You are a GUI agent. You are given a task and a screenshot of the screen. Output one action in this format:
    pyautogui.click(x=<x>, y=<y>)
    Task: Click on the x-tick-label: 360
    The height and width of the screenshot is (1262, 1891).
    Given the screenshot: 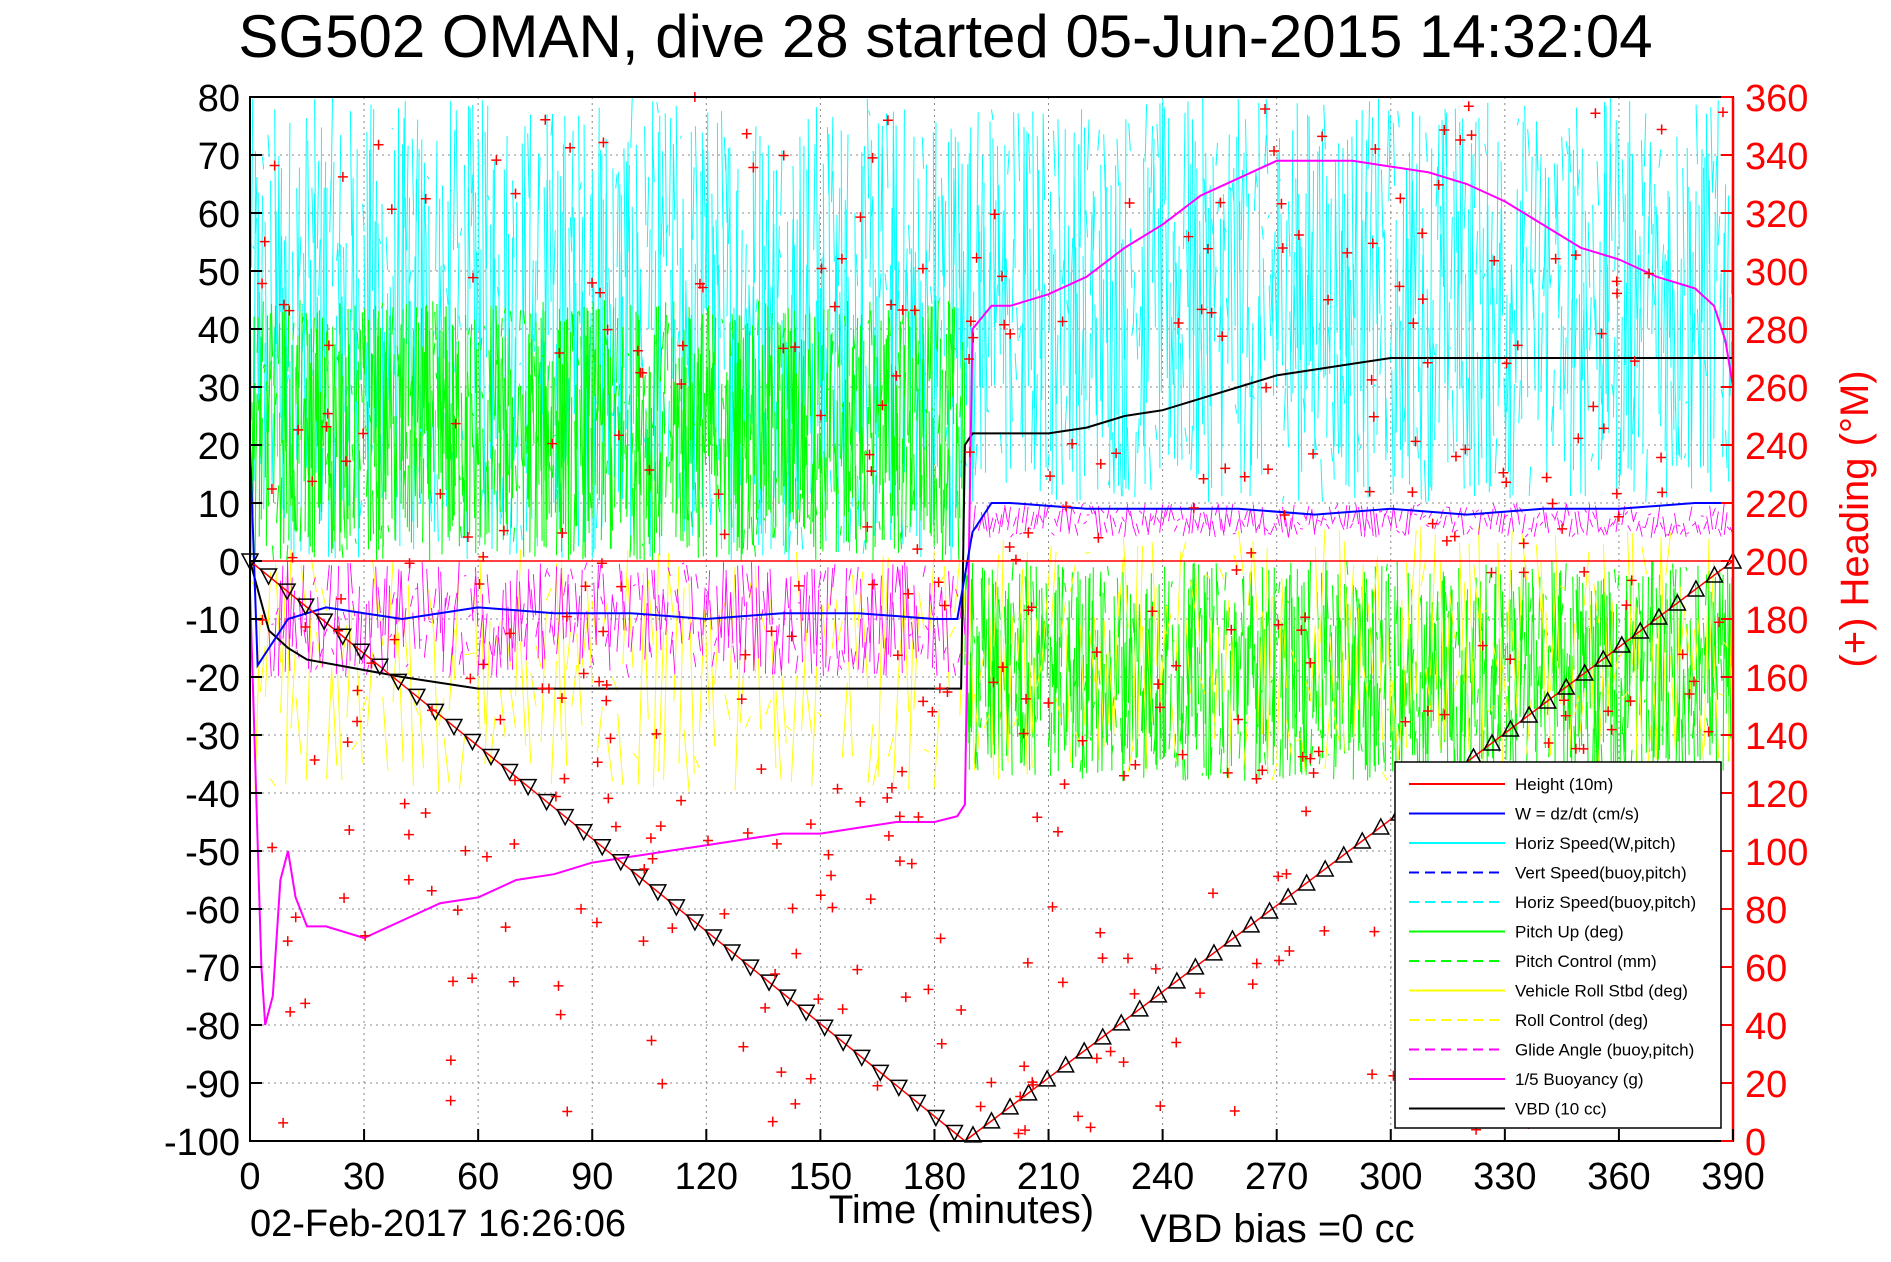 What is the action you would take?
    pyautogui.click(x=1618, y=1177)
    